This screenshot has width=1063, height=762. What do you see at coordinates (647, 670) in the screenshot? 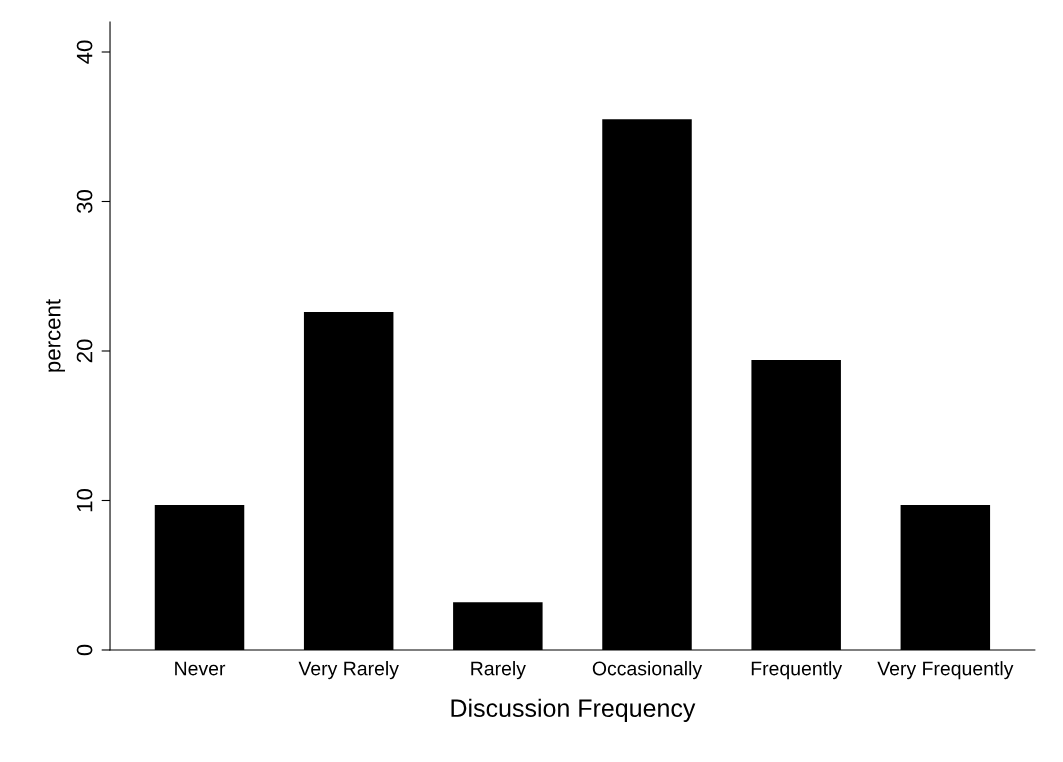
I see `x-tick-label: Occasionally` at bounding box center [647, 670].